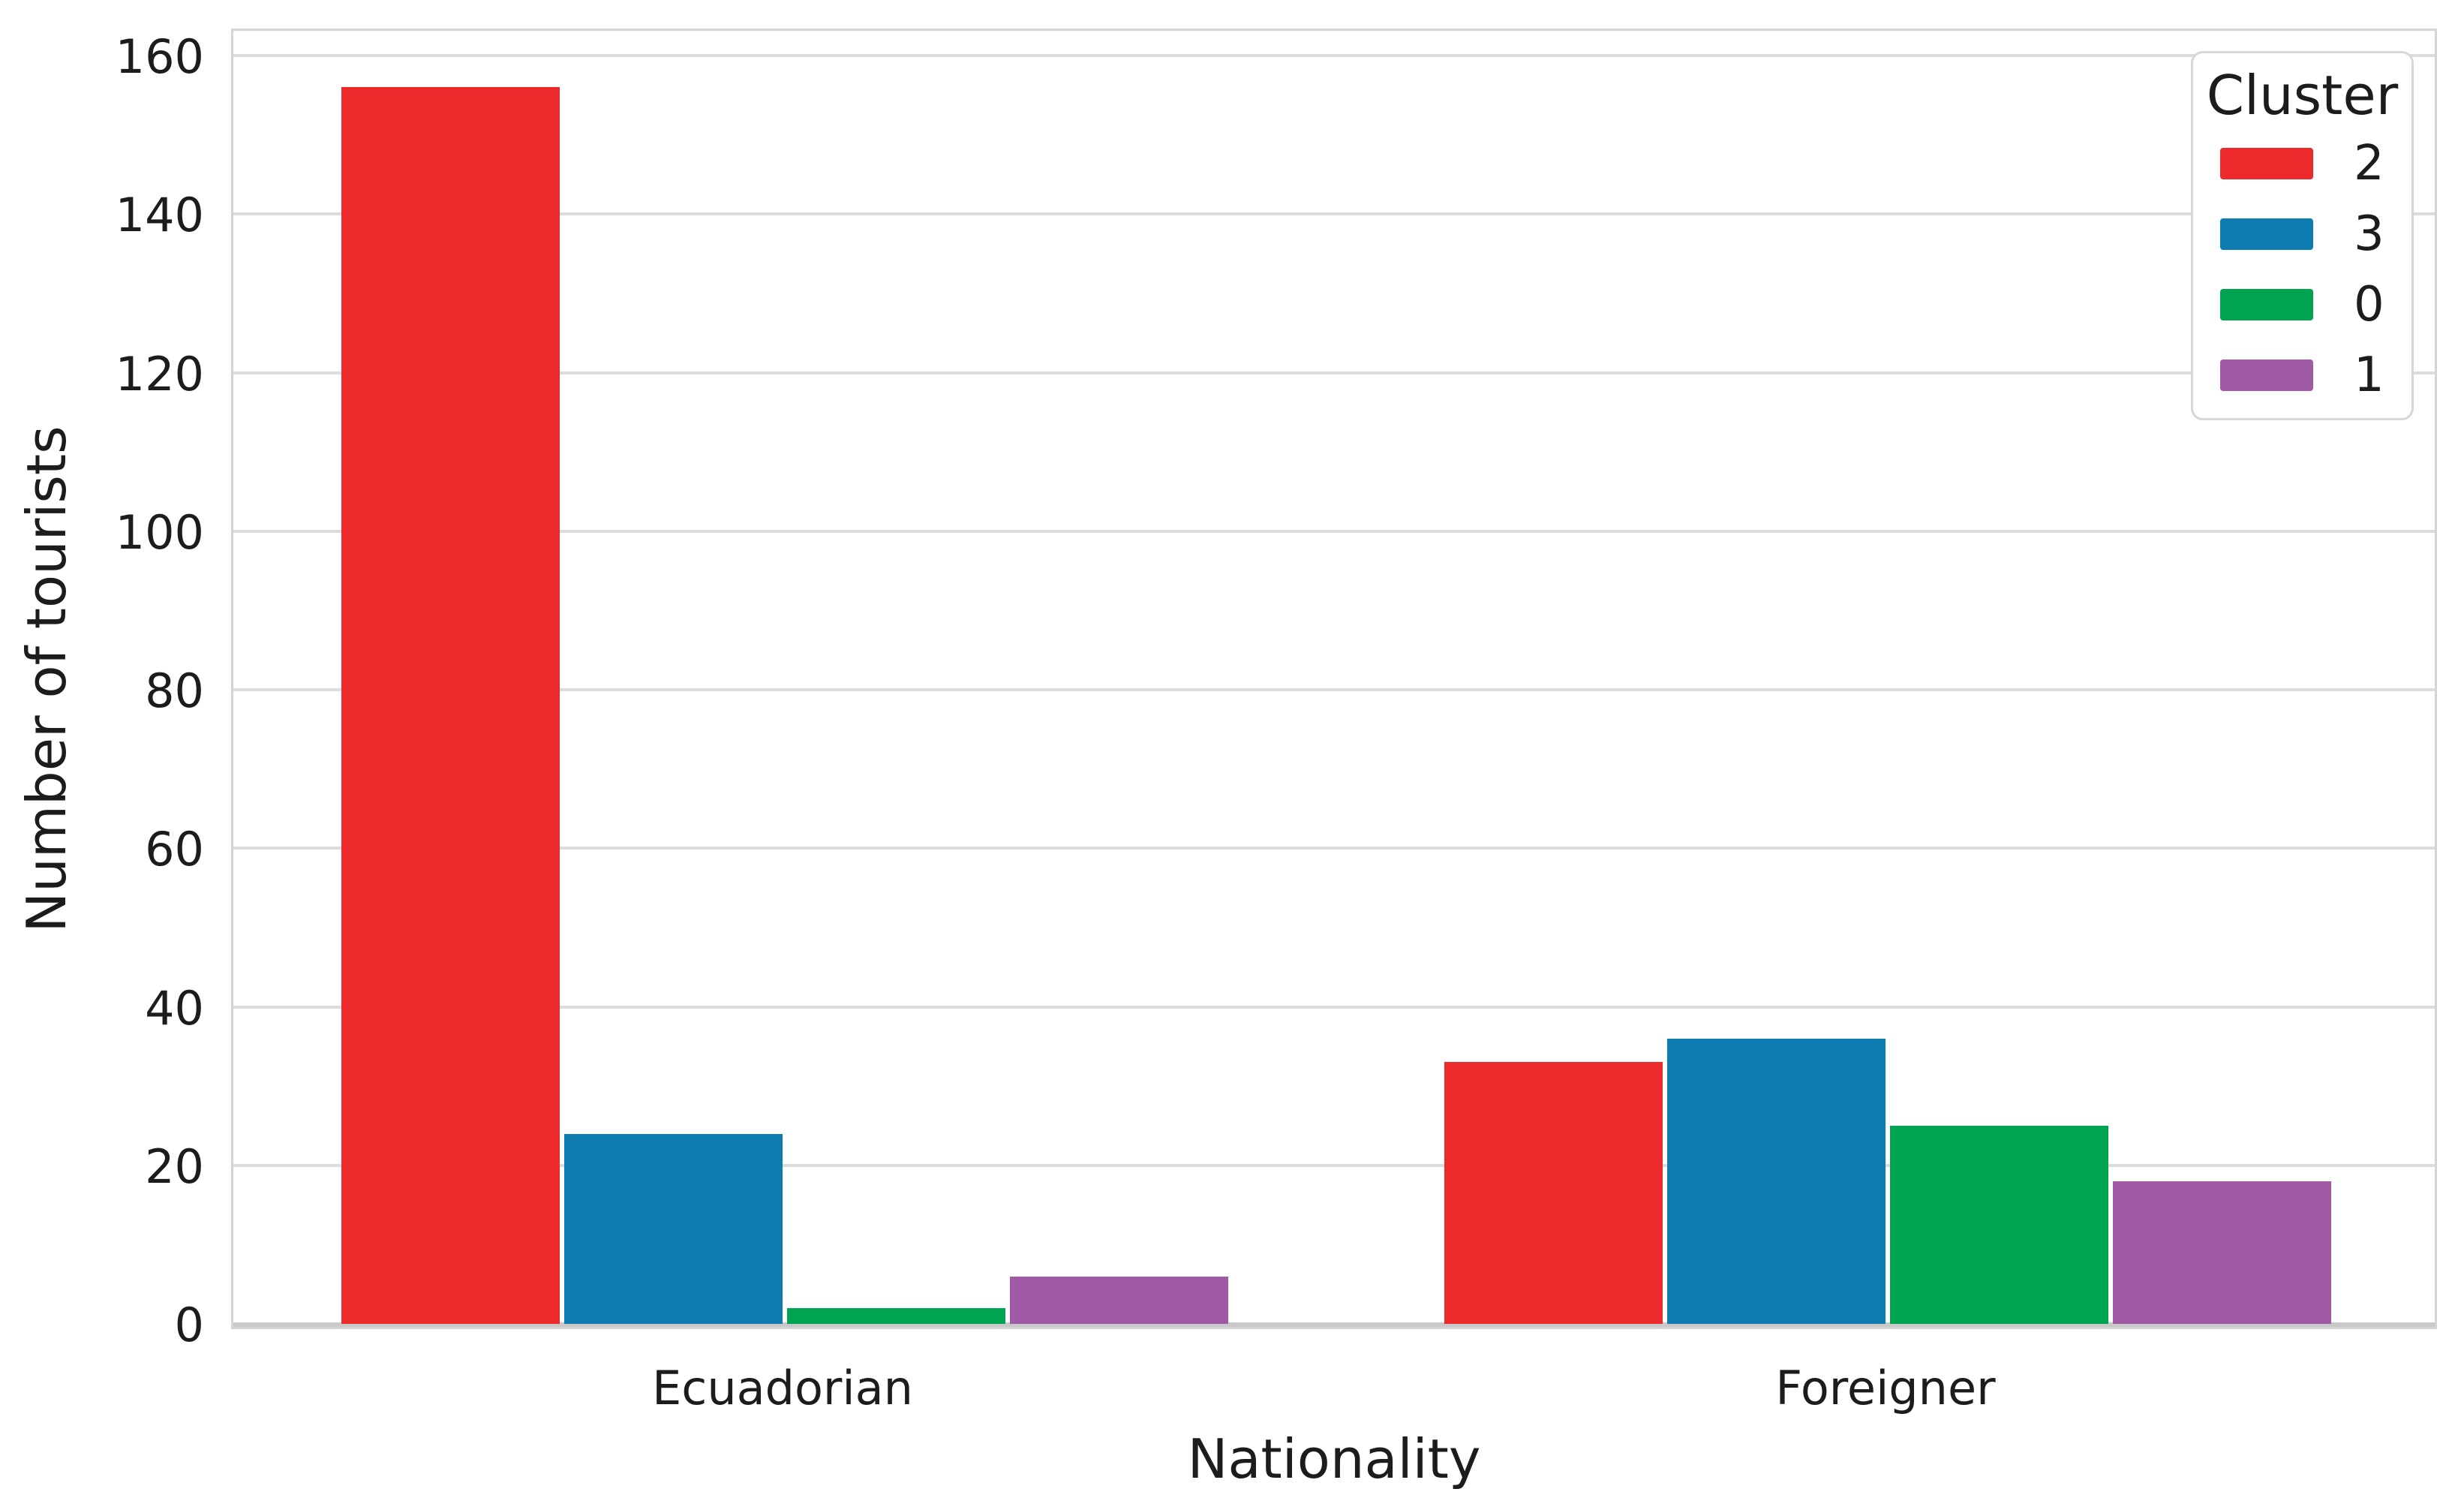 This screenshot has height=1504, width=2464. What do you see at coordinates (2303, 95) in the screenshot?
I see `legend-title: Cluster` at bounding box center [2303, 95].